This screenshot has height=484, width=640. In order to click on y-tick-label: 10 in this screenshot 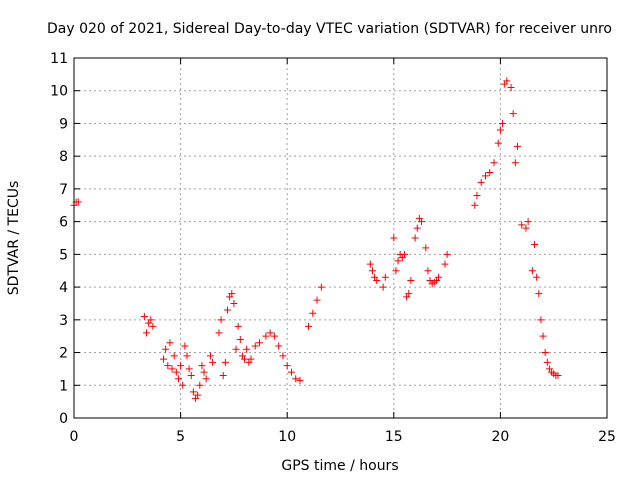, I will do `click(59, 92)`.